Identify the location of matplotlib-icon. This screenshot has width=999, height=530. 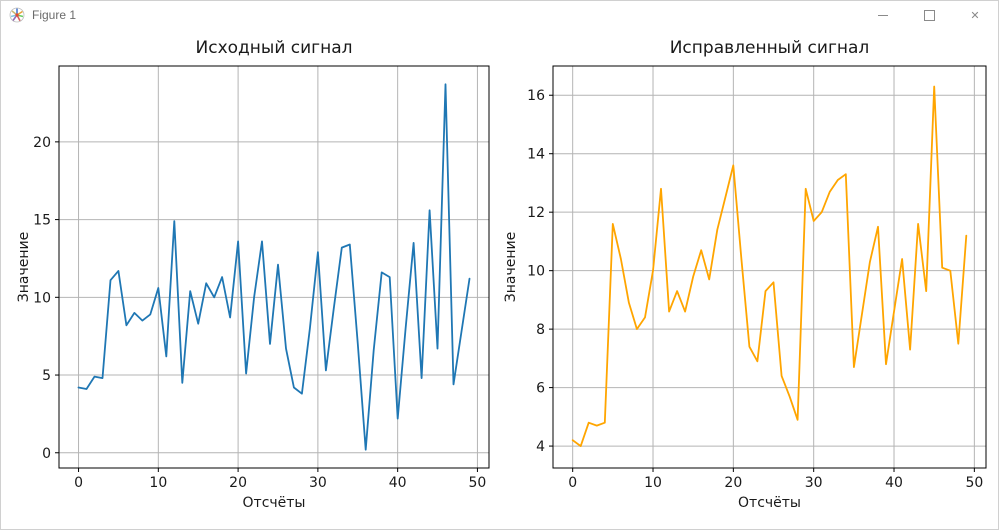
(17, 15).